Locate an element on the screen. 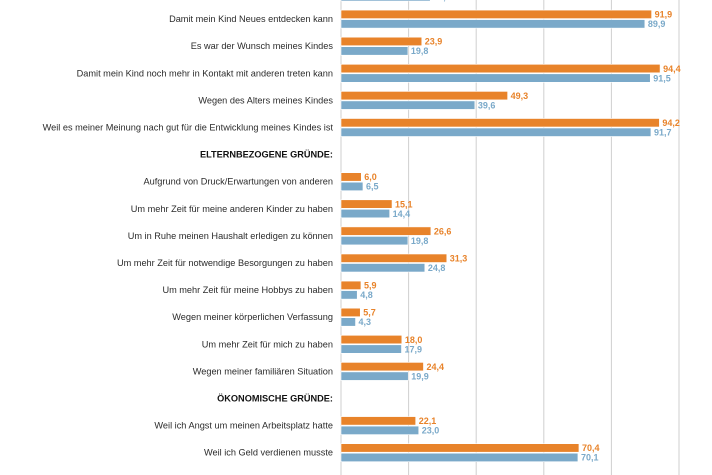 The width and height of the screenshot is (712, 475). value-label-series-b: 91,7 is located at coordinates (663, 133).